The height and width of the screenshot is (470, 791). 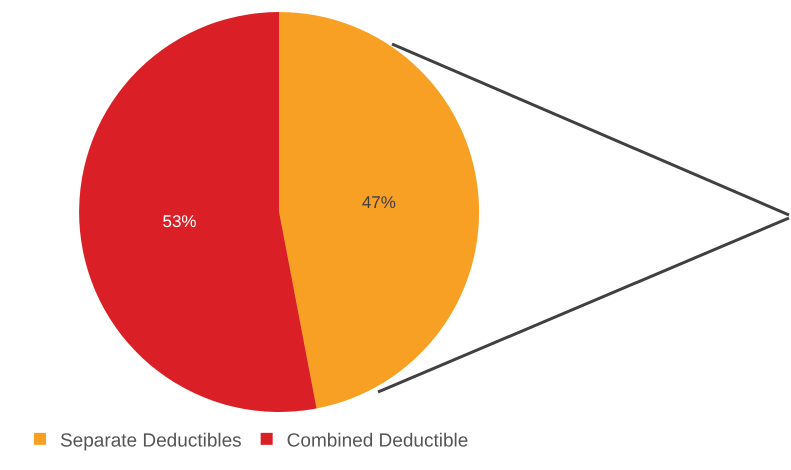 What do you see at coordinates (151, 441) in the screenshot?
I see `legend-label: Separate Deductibles` at bounding box center [151, 441].